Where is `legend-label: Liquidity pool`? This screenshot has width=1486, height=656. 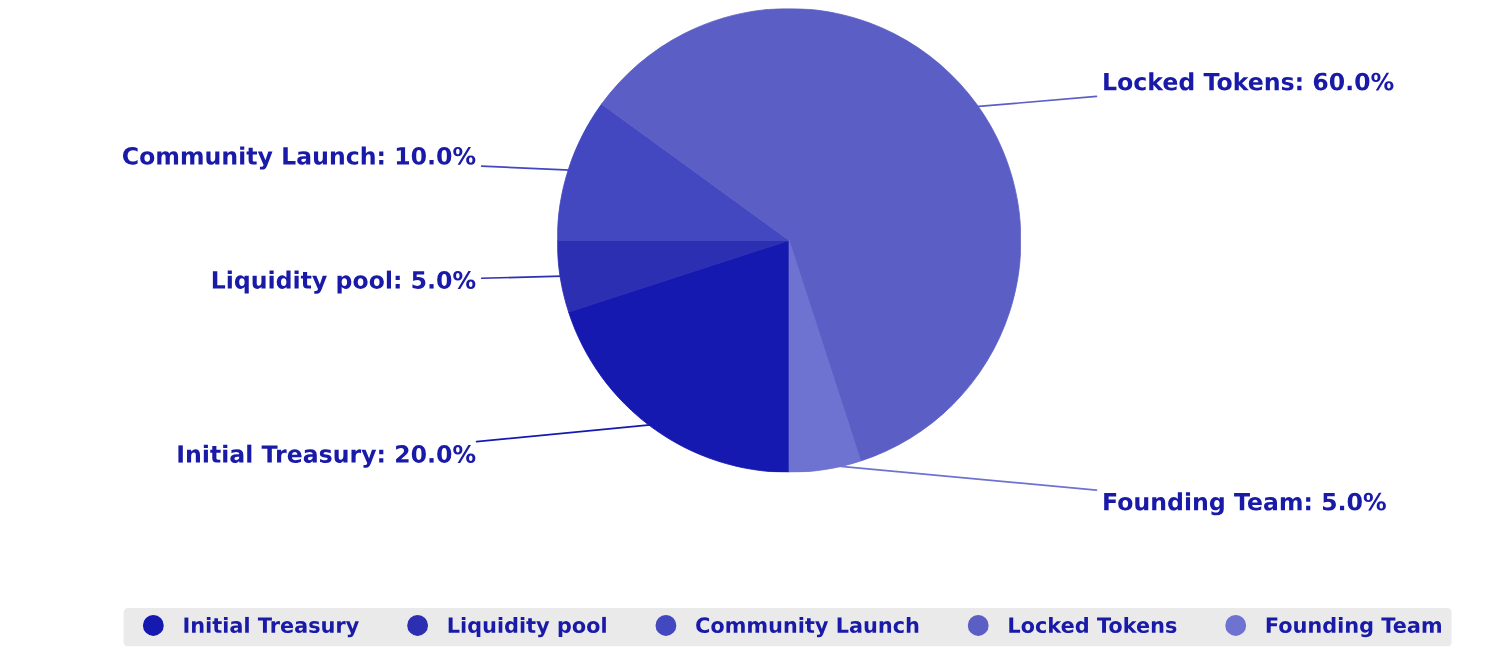
legend-label: Liquidity pool is located at coordinates (527, 627).